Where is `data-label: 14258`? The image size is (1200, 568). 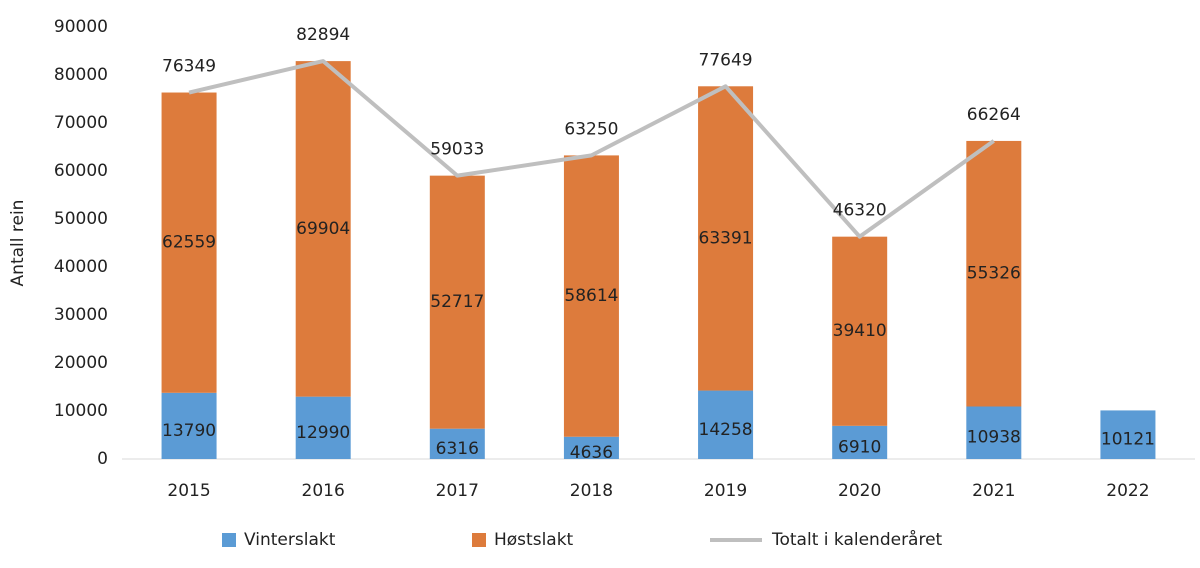 data-label: 14258 is located at coordinates (726, 430).